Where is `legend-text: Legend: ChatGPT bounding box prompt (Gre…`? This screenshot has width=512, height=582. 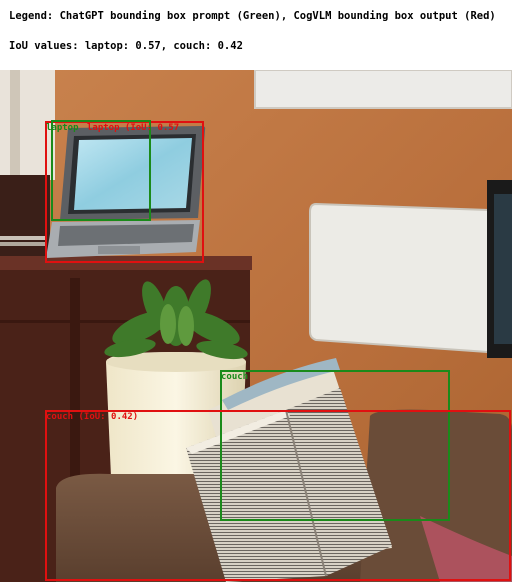 legend-text: Legend: ChatGPT bounding box prompt (Gre… is located at coordinates (252, 16).